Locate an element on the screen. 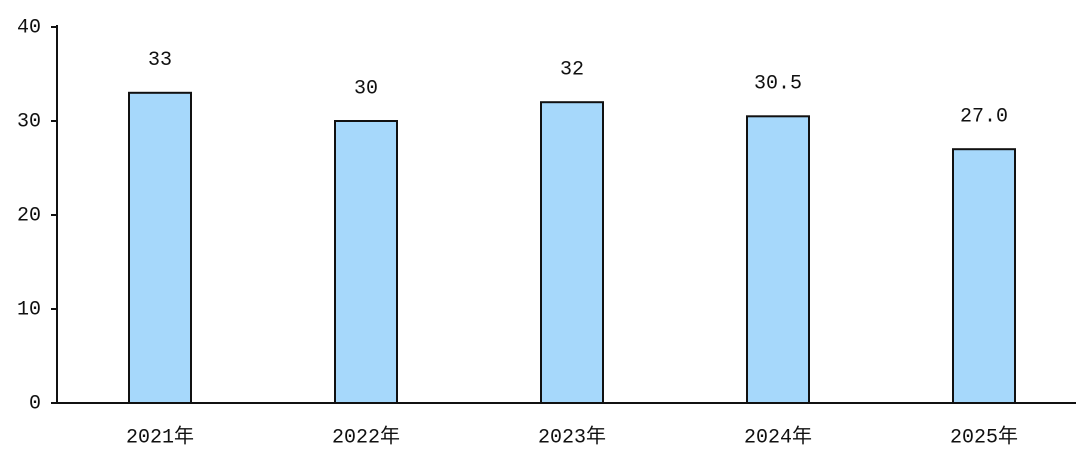 The height and width of the screenshot is (451, 1080). x-tick-label: 2021年 is located at coordinates (160, 436).